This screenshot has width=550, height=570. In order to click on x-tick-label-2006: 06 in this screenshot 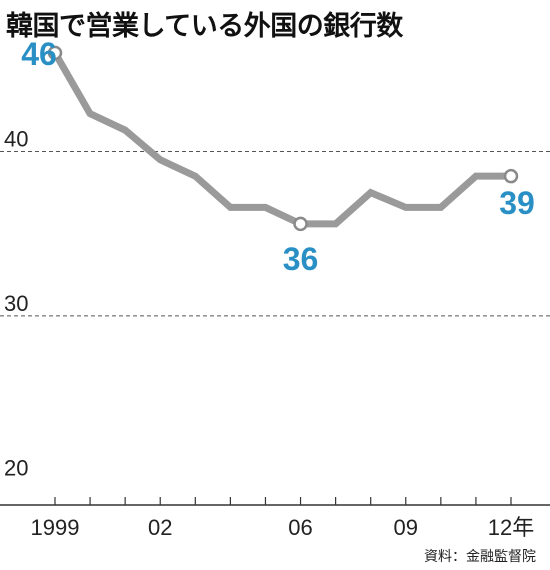, I will do `click(300, 527)`.